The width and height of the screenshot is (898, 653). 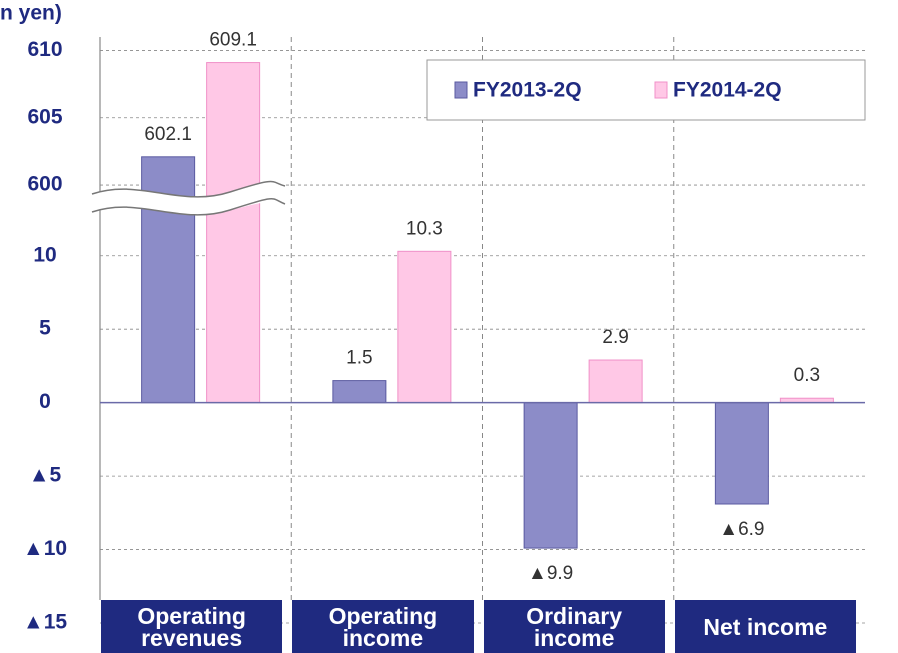 What do you see at coordinates (44, 116) in the screenshot?
I see `y-tick-label: 605` at bounding box center [44, 116].